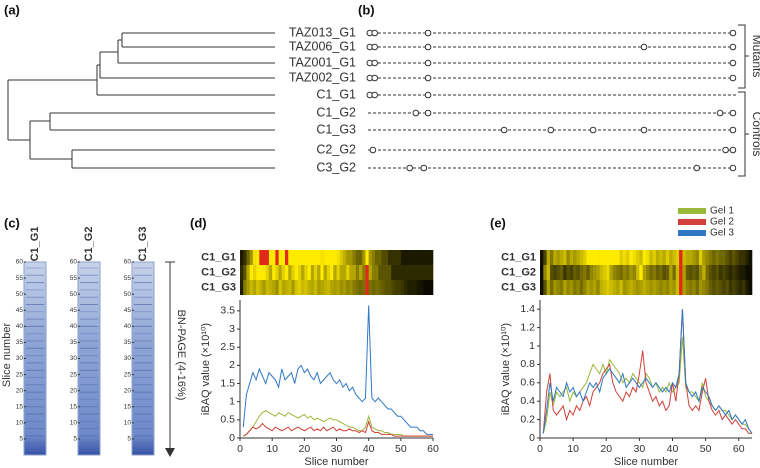 The height and width of the screenshot is (468, 760). What do you see at coordinates (20, 294) in the screenshot?
I see `y-tick-label: 50` at bounding box center [20, 294].